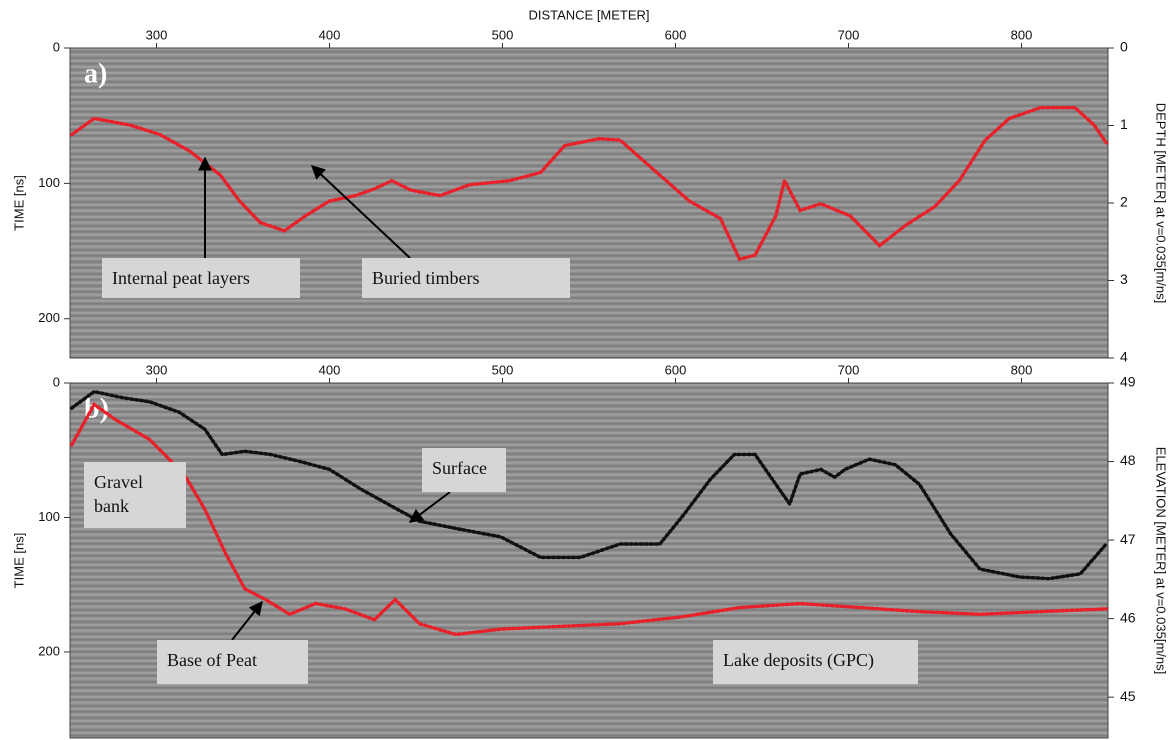 This screenshot has height=740, width=1176. Describe the element at coordinates (1128, 382) in the screenshot. I see `y2-tick-label: 49` at that location.